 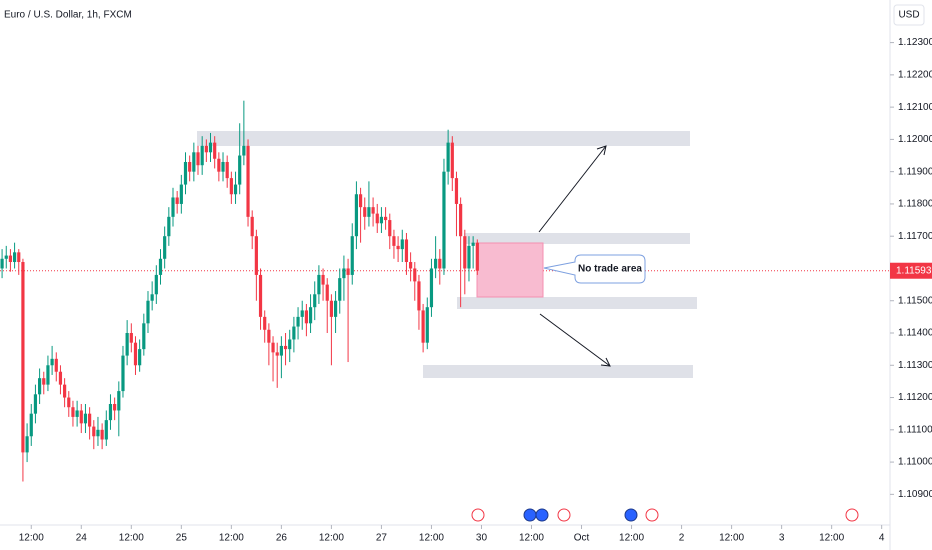 I want to click on y-tick-label: 1.11100, so click(x=915, y=429).